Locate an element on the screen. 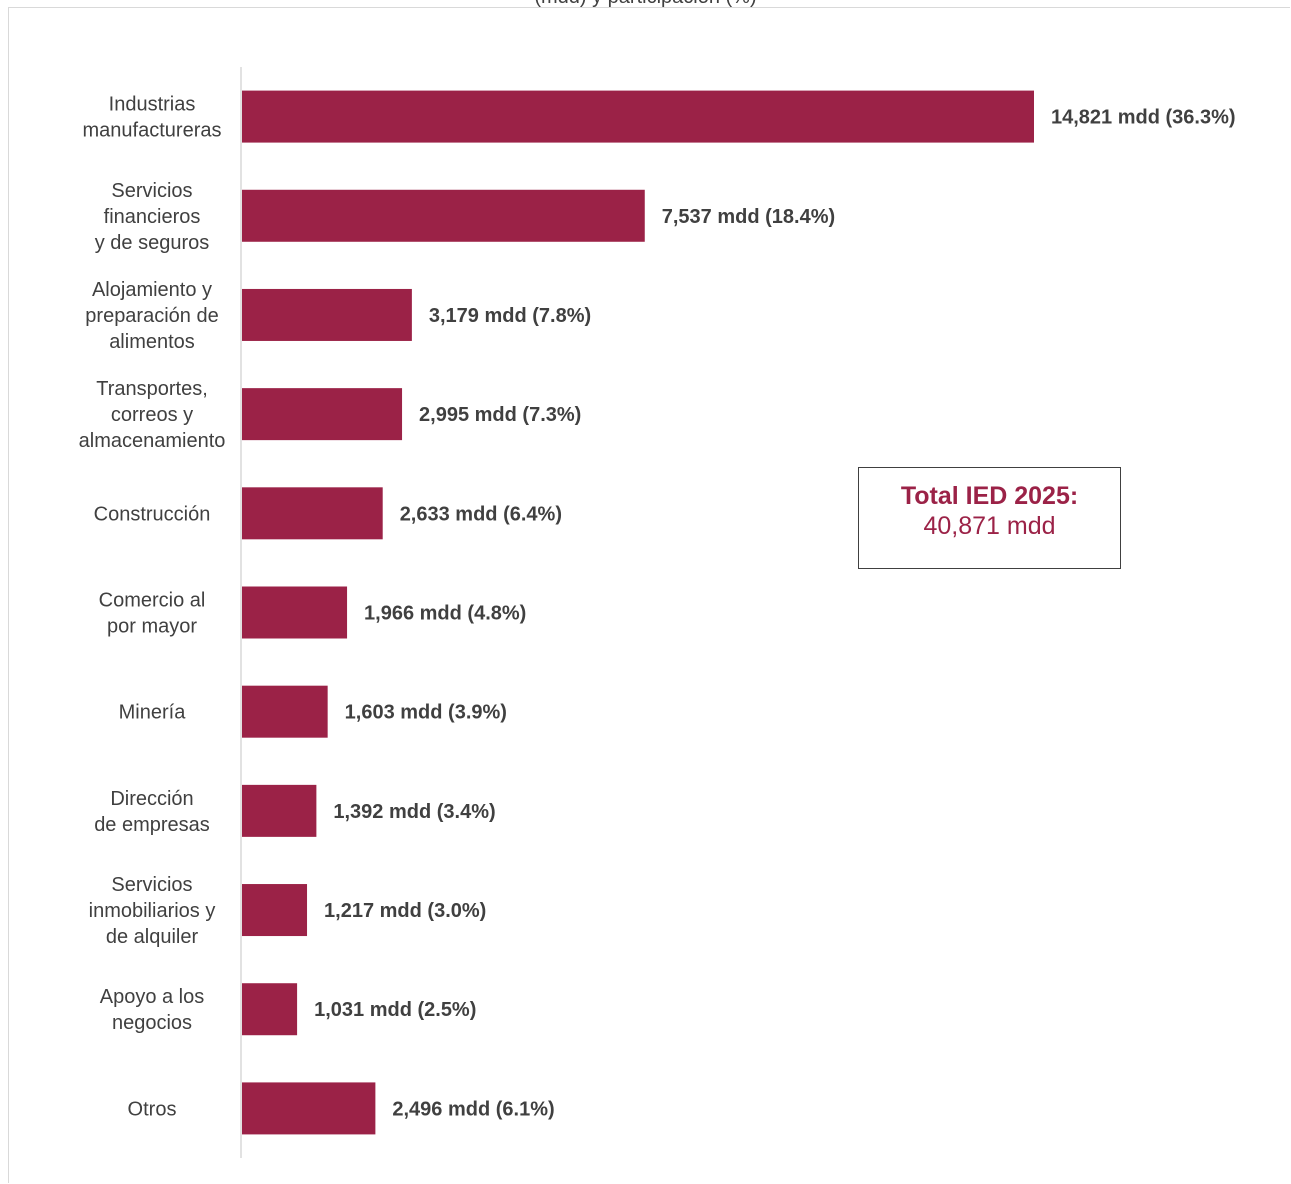  category-label-10: Otros is located at coordinates (152, 1109).